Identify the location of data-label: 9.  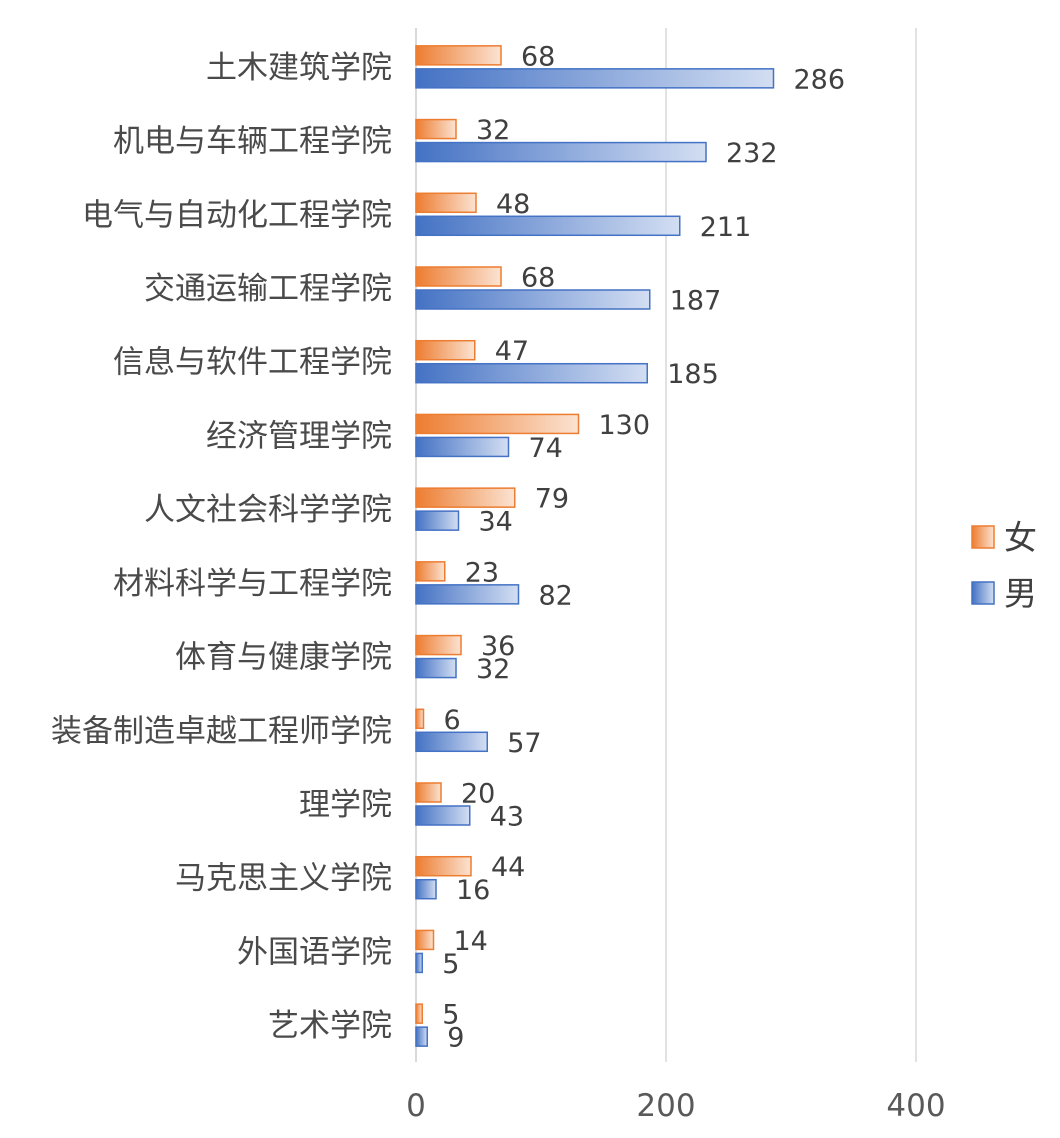
(455, 1038).